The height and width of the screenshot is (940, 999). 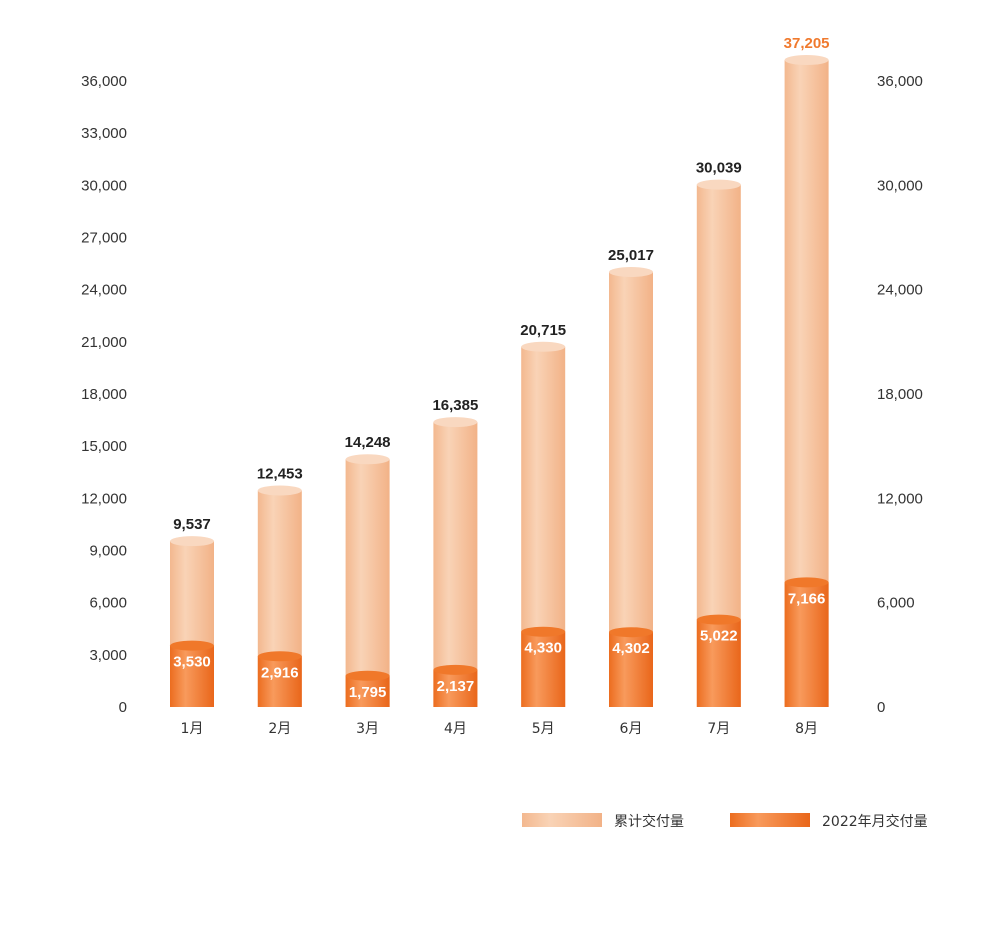 I want to click on monthly-value-label: 2,137, so click(x=456, y=686).